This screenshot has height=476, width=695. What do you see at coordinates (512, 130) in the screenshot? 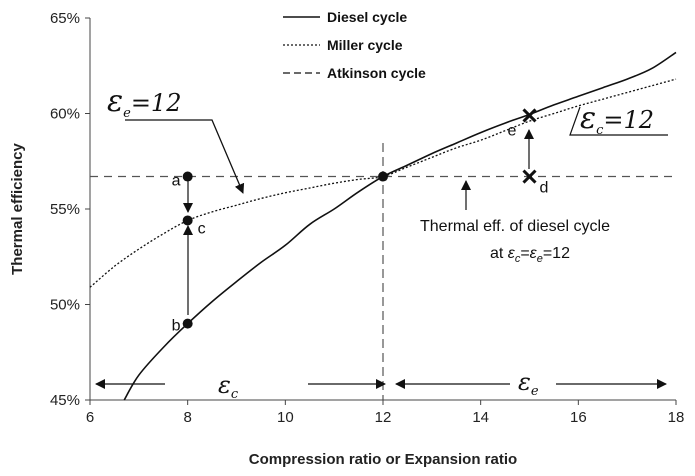
I see `point-label-e: e` at bounding box center [512, 130].